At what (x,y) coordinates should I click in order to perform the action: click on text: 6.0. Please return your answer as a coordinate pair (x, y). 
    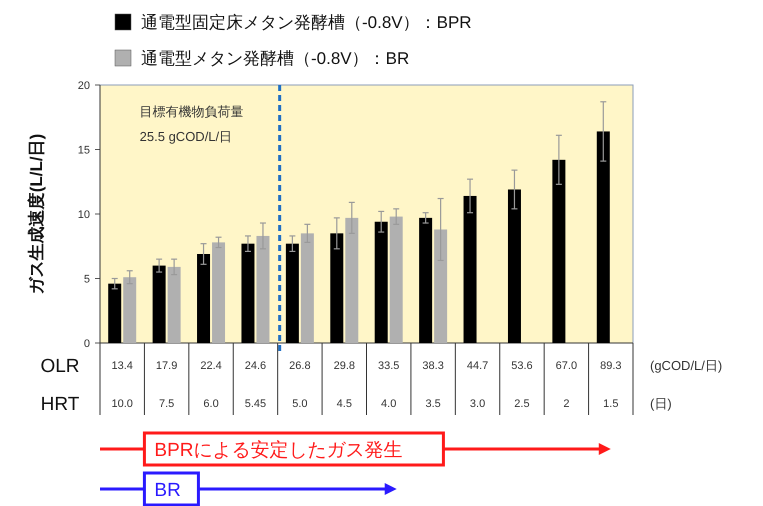
    Looking at the image, I should click on (211, 404).